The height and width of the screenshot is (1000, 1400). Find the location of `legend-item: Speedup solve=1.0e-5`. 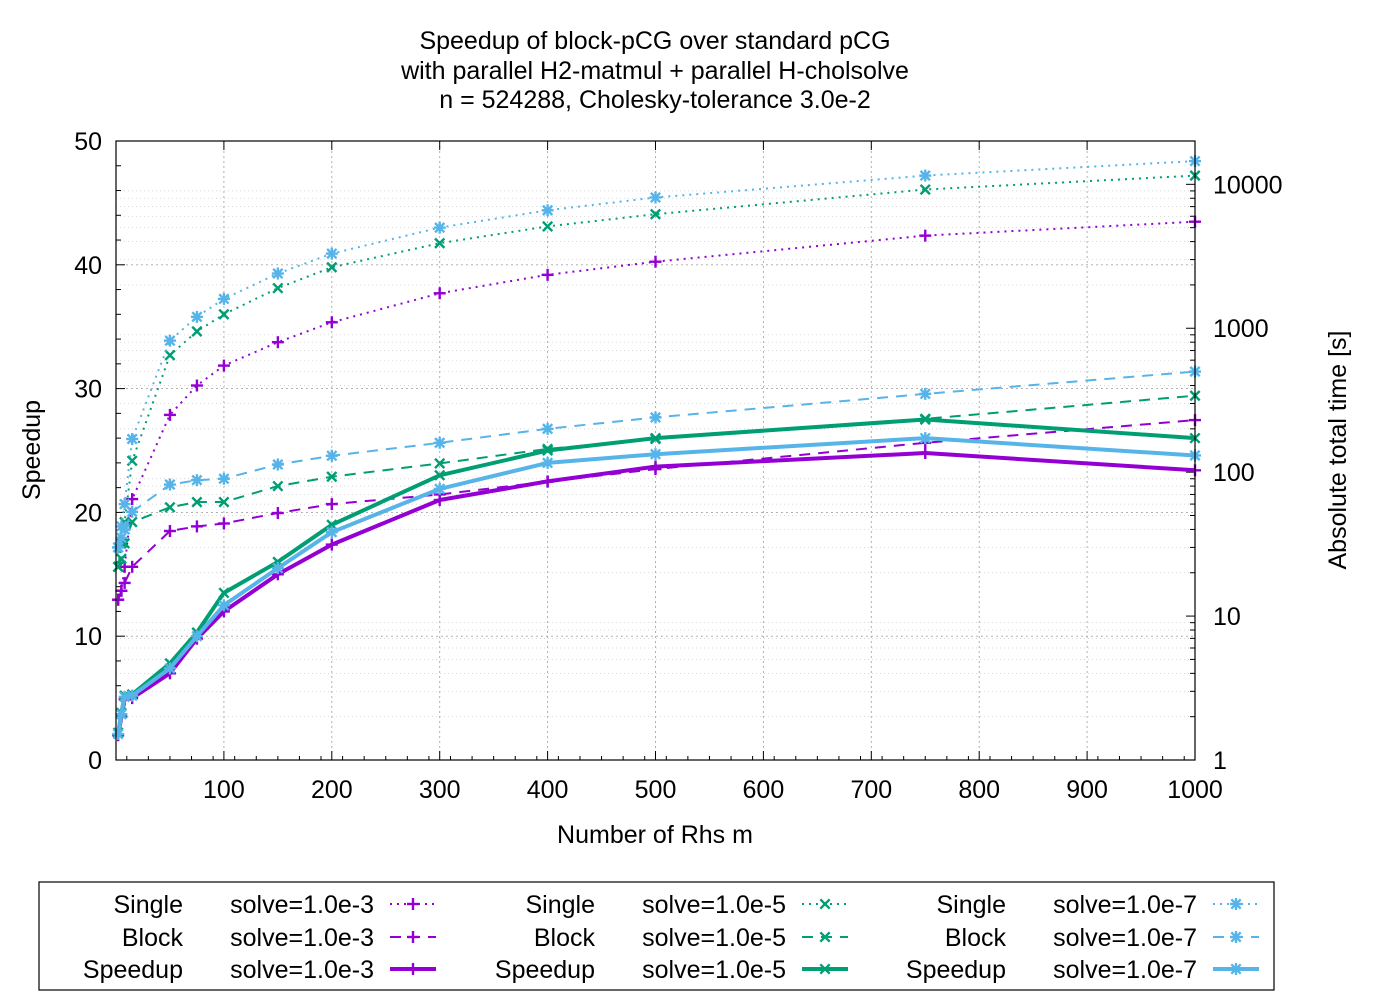

legend-item: Speedup solve=1.0e-5 is located at coordinates (671, 970).